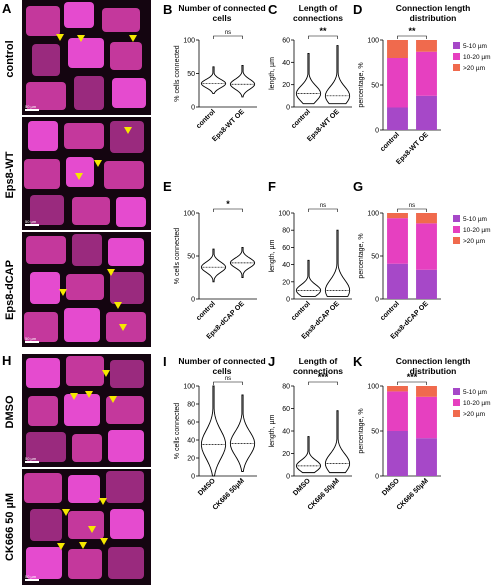 The image size is (502, 585). I want to click on panel-j-x-label: CK666 50µM, so click(324, 494).